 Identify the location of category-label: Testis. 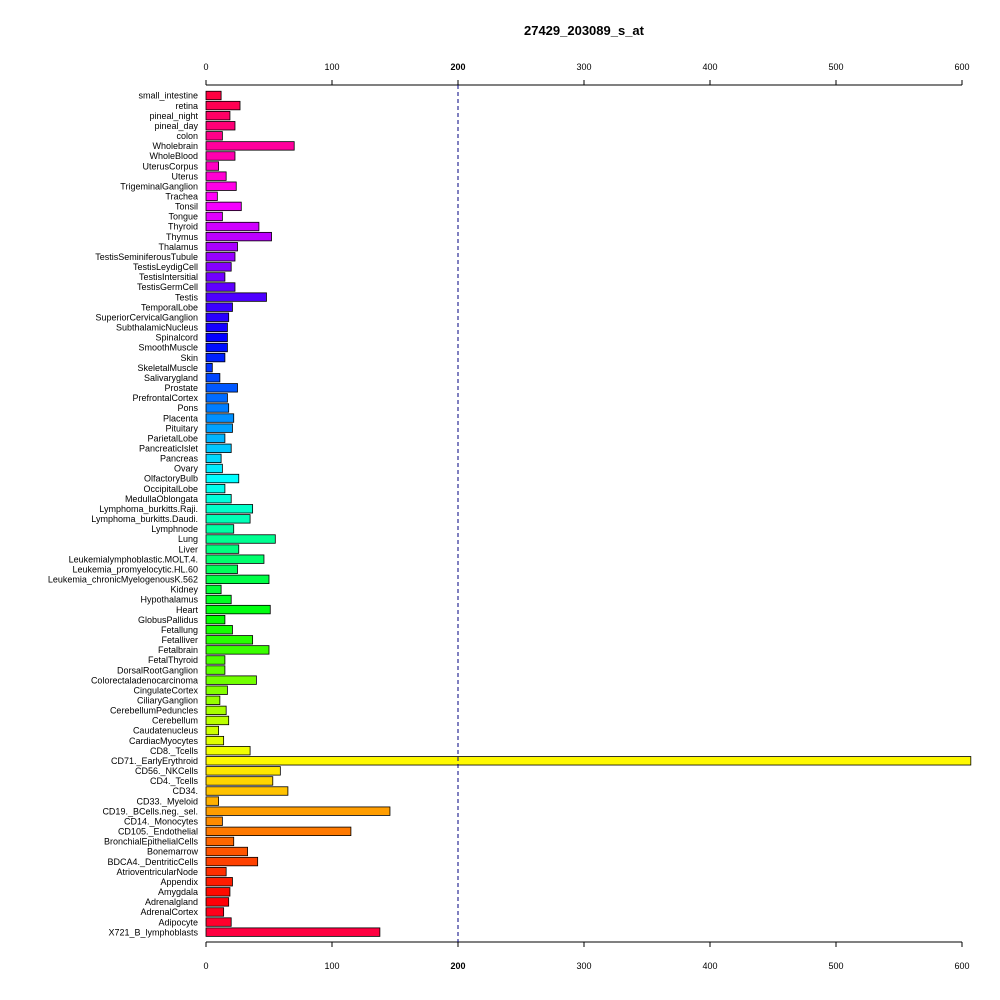
(187, 297).